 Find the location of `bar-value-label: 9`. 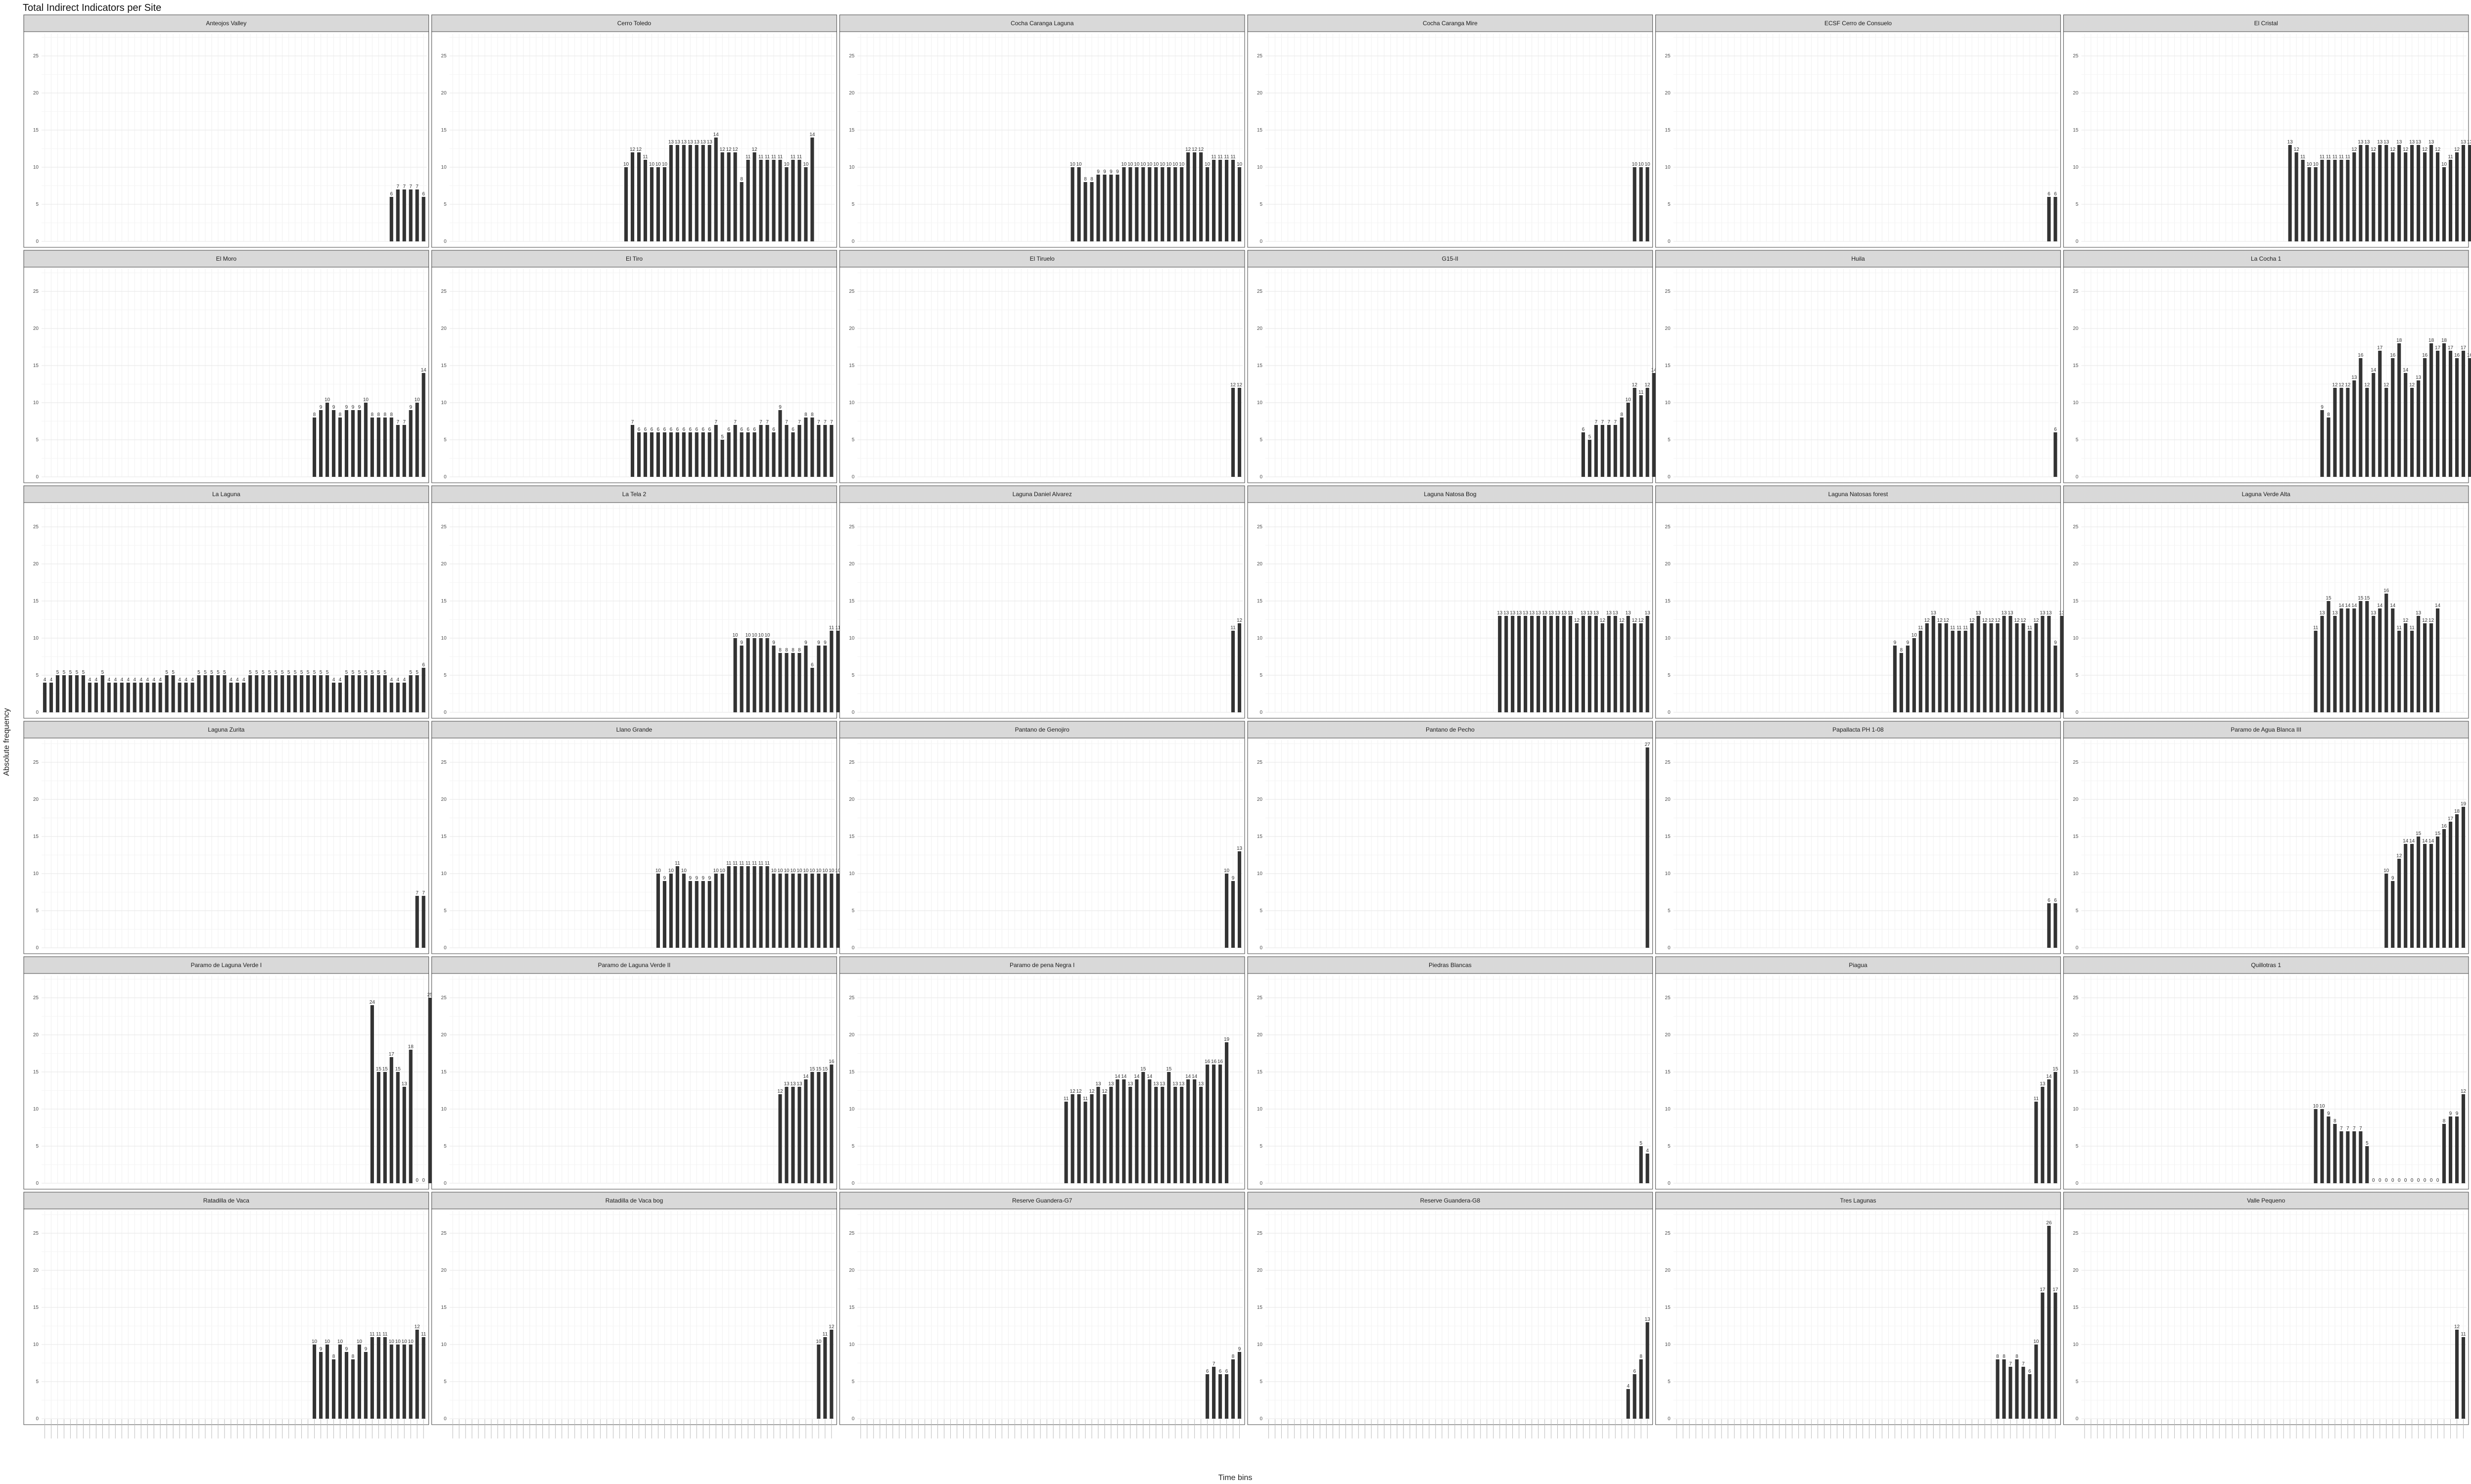

bar-value-label: 9 is located at coordinates (1239, 1349).